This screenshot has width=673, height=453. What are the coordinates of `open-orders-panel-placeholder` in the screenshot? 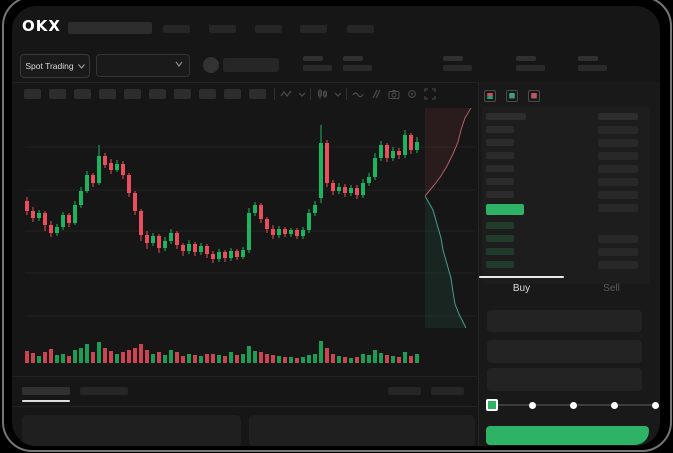 It's located at (131, 430).